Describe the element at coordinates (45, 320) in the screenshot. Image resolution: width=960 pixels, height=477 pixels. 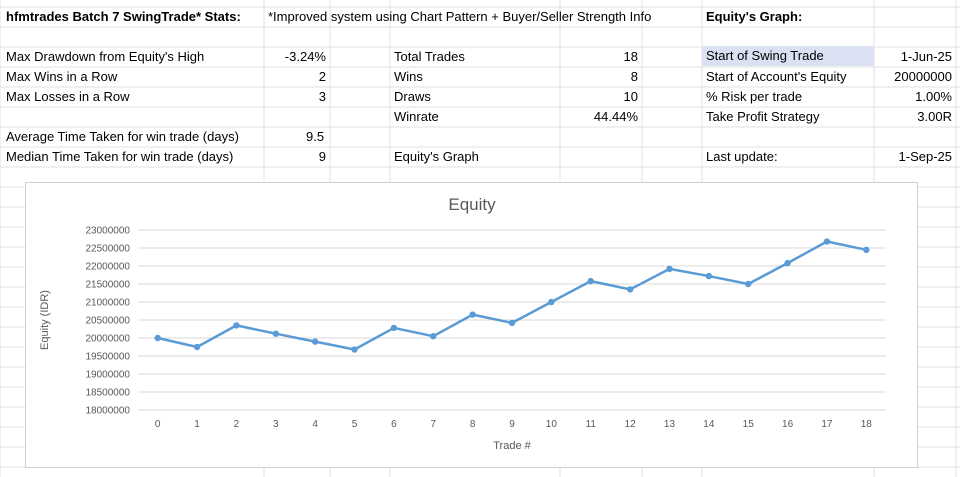
I see `y-axis-label: Equity (IDR)` at that location.